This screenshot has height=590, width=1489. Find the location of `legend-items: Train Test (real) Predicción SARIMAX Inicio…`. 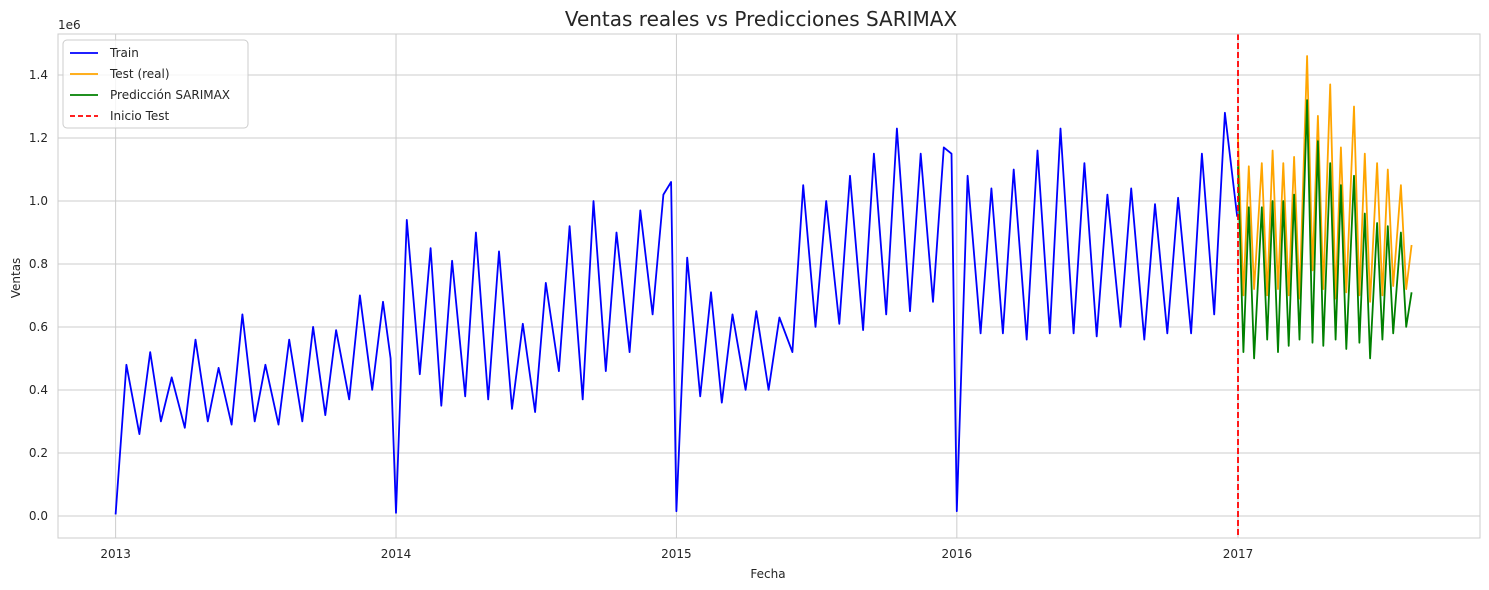

legend-items: Train Test (real) Predicción SARIMAX Inicio… is located at coordinates (150, 84).